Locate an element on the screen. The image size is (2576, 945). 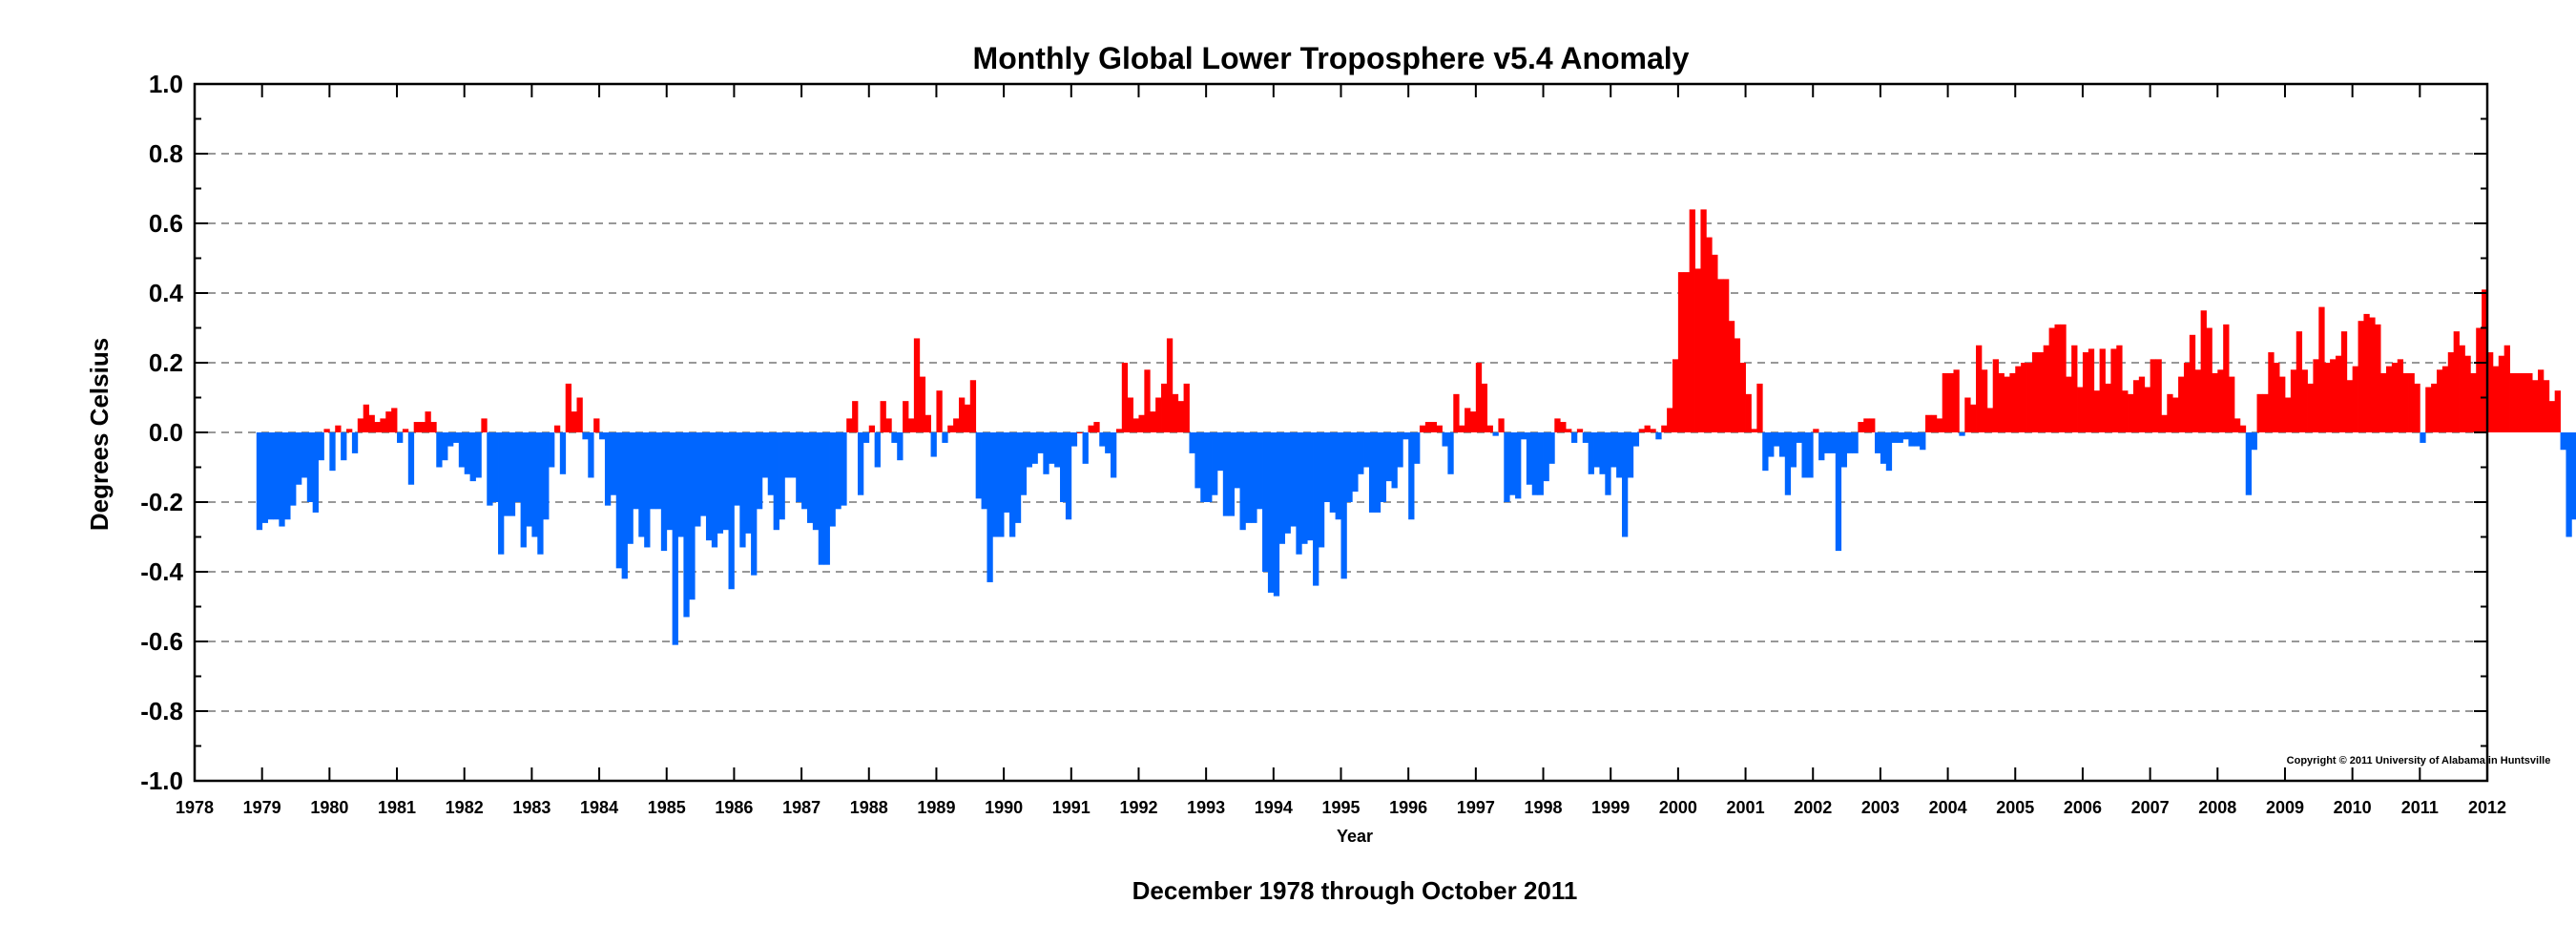
y-tick-label: 0.8 is located at coordinates (166, 154).